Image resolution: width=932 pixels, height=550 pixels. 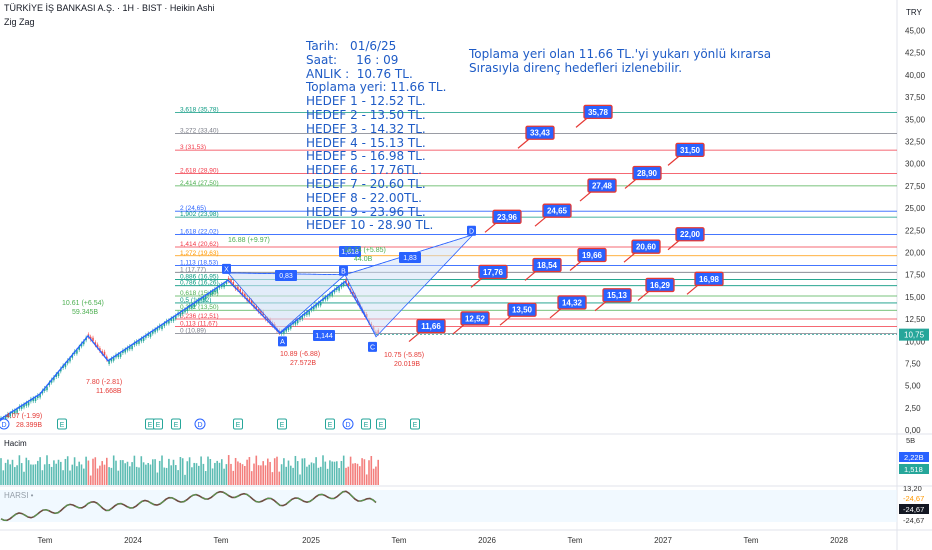 What do you see at coordinates (912, 488) in the screenshot?
I see `harsi-axis-label: 13,20` at bounding box center [912, 488].